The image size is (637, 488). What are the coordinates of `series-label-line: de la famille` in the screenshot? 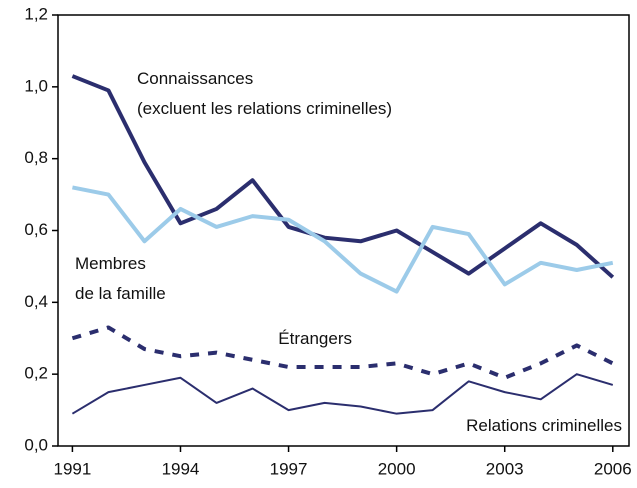 It's located at (120, 293).